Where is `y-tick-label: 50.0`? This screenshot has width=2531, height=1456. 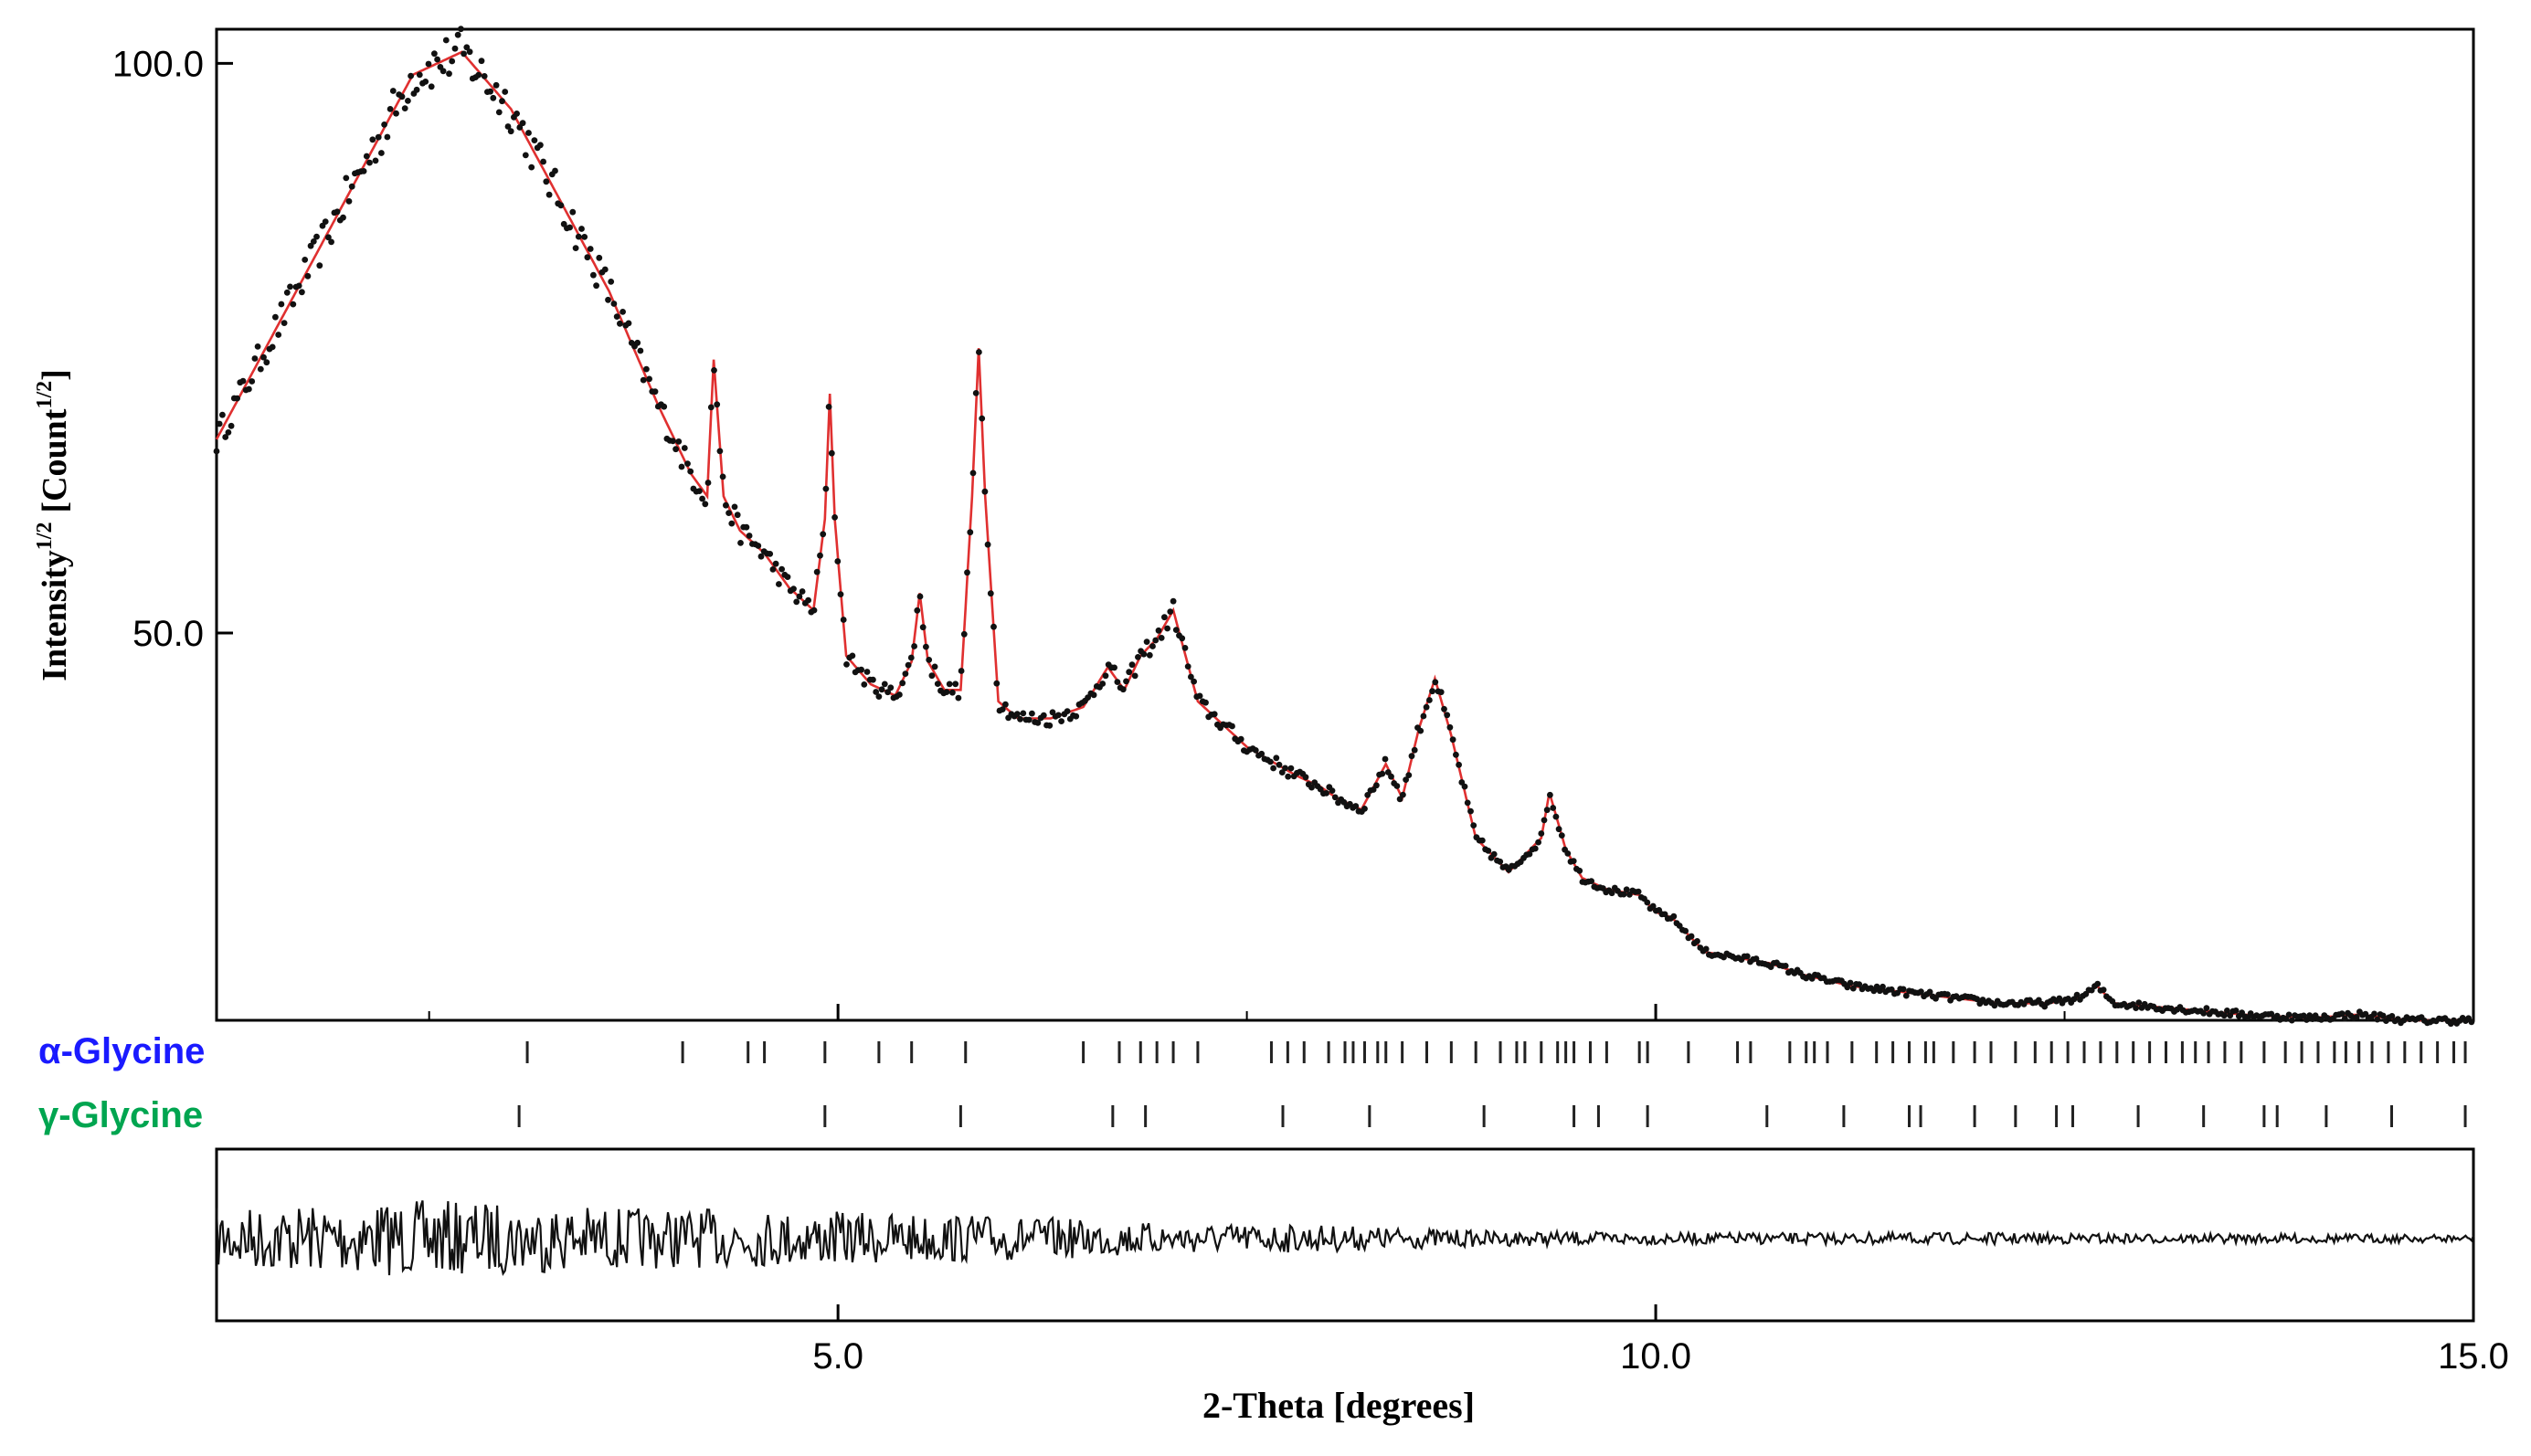 y-tick-label: 50.0 is located at coordinates (168, 634).